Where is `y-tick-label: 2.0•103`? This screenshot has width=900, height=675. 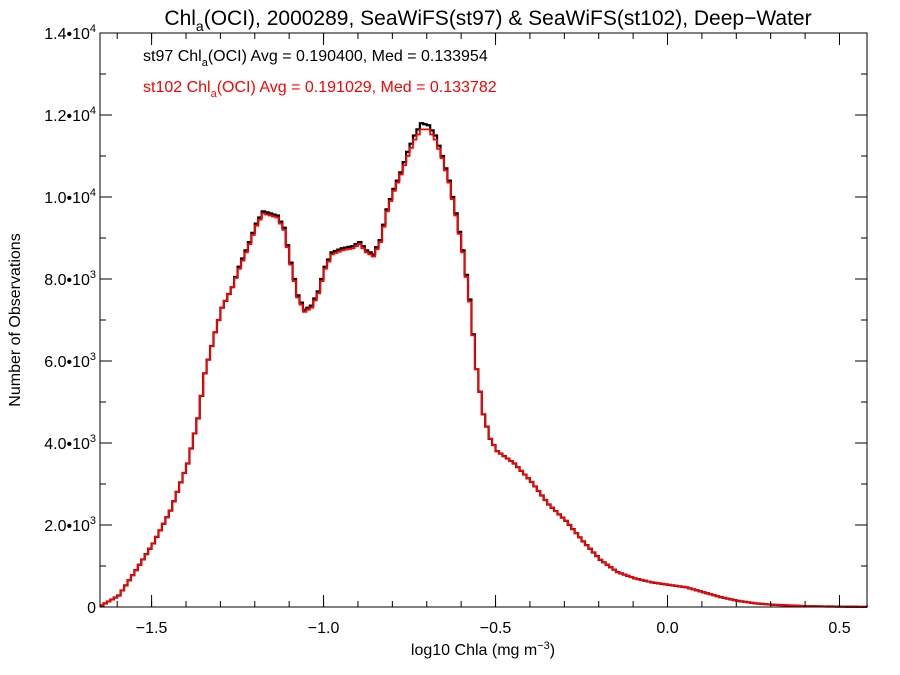
y-tick-label: 2.0•103 is located at coordinates (70, 525).